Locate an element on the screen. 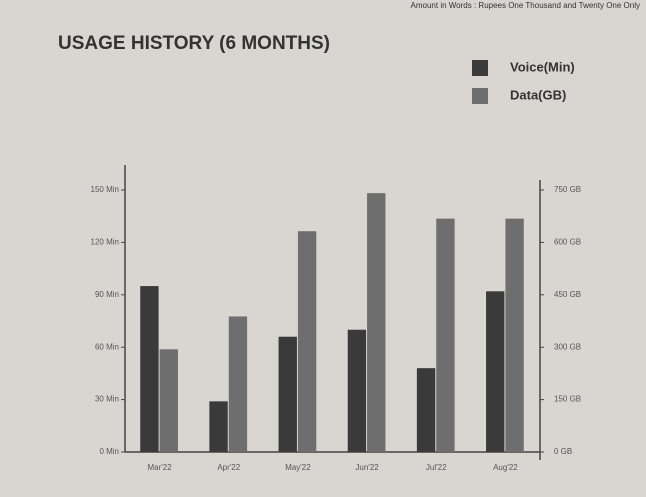 The width and height of the screenshot is (646, 497). y2-tick-label: 450 GB is located at coordinates (567, 294).